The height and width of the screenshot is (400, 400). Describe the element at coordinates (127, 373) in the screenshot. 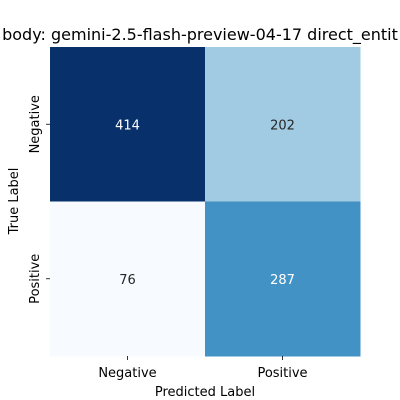

I see `x-tick-label-negative: Negative` at that location.